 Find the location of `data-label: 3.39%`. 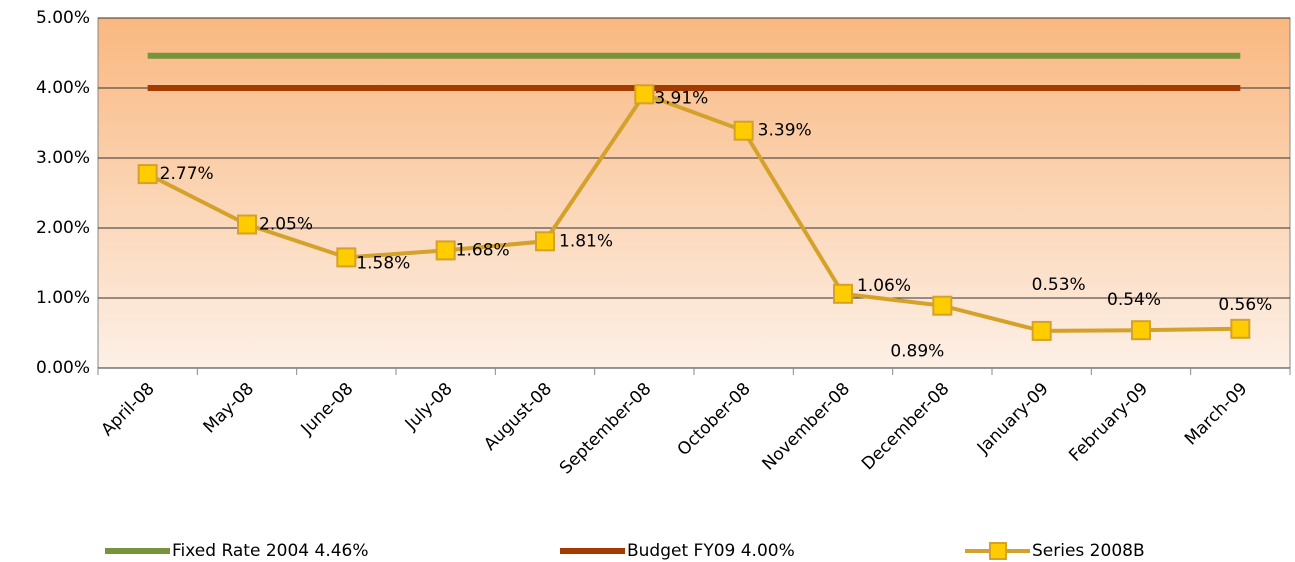

data-label: 3.39% is located at coordinates (785, 131).